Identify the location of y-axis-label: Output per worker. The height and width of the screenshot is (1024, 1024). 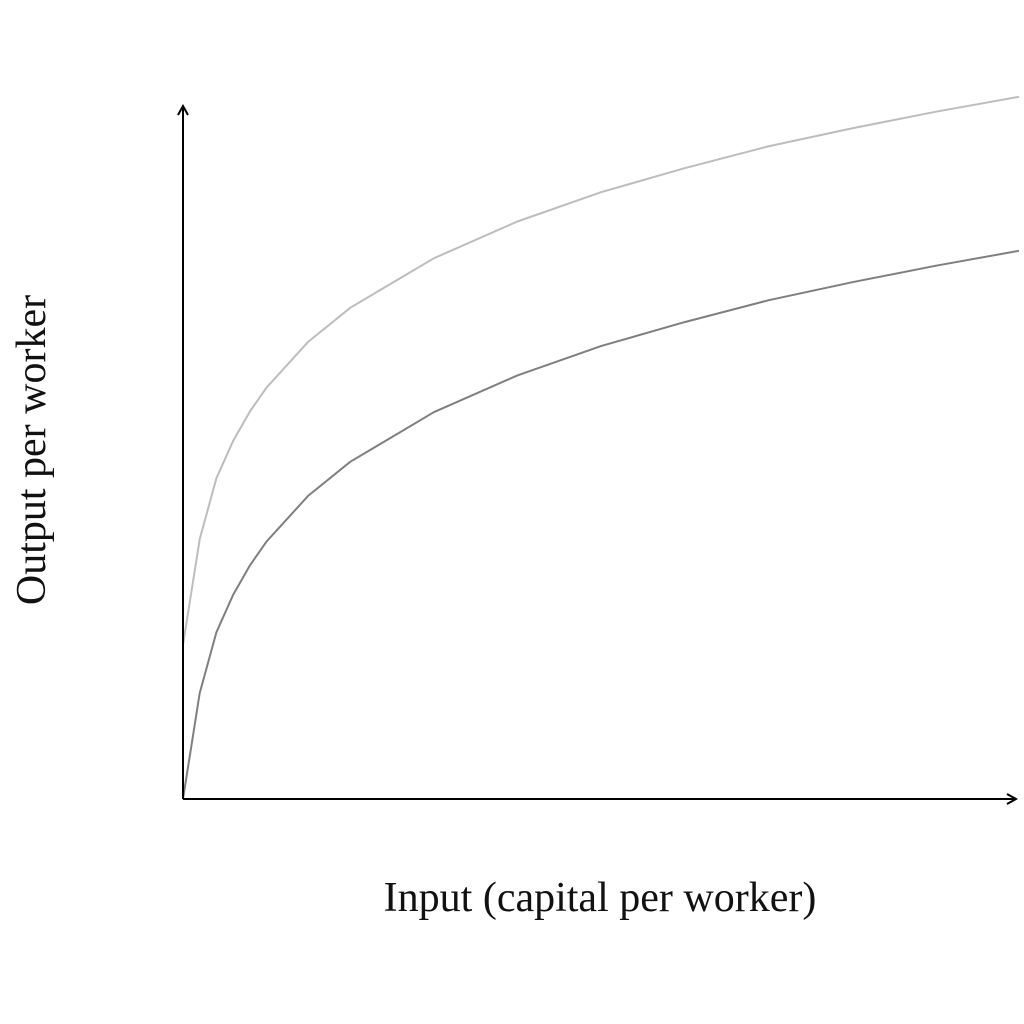
(32, 450).